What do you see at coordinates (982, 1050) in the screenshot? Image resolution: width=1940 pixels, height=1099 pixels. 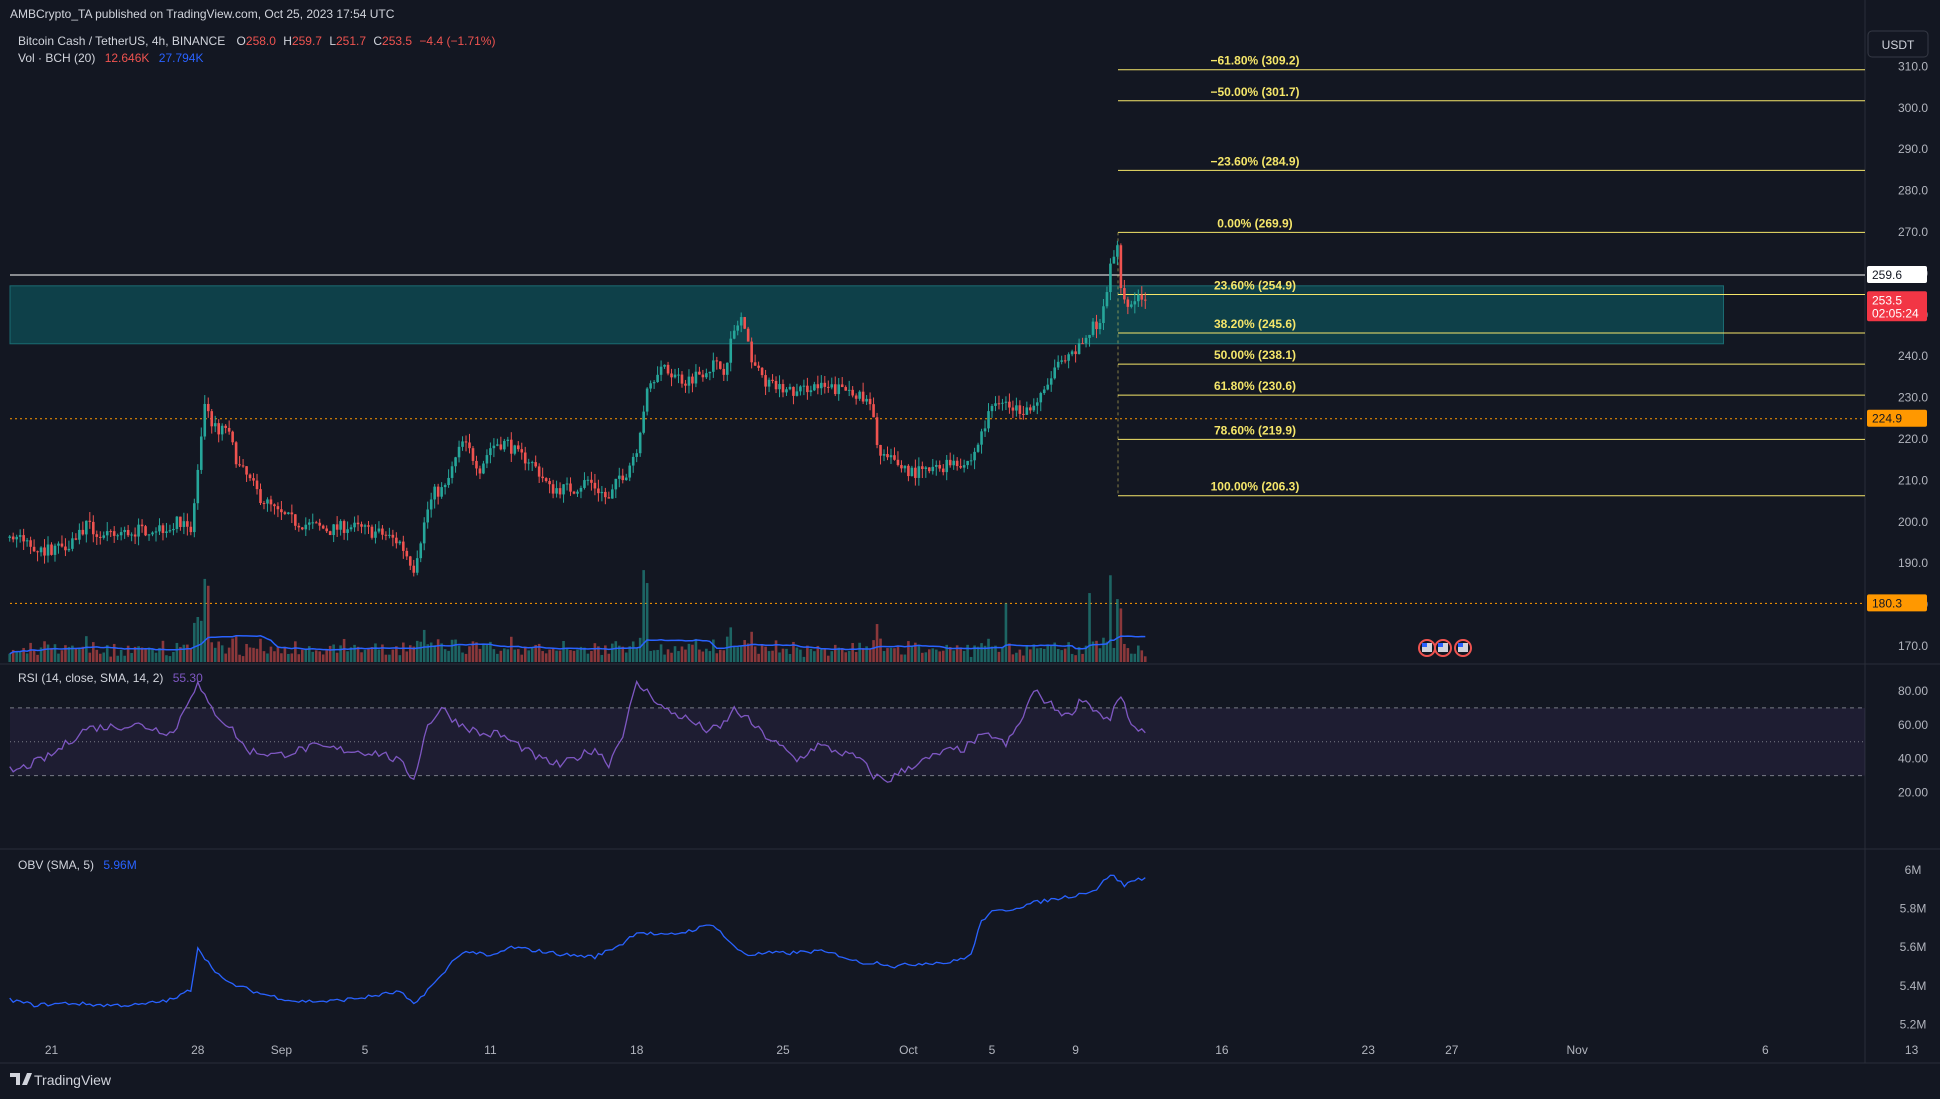 I see `time-axis: 21 28 Sep 5 11 18 25 Oct 5 9 16 23 27 Nov 6 13` at bounding box center [982, 1050].